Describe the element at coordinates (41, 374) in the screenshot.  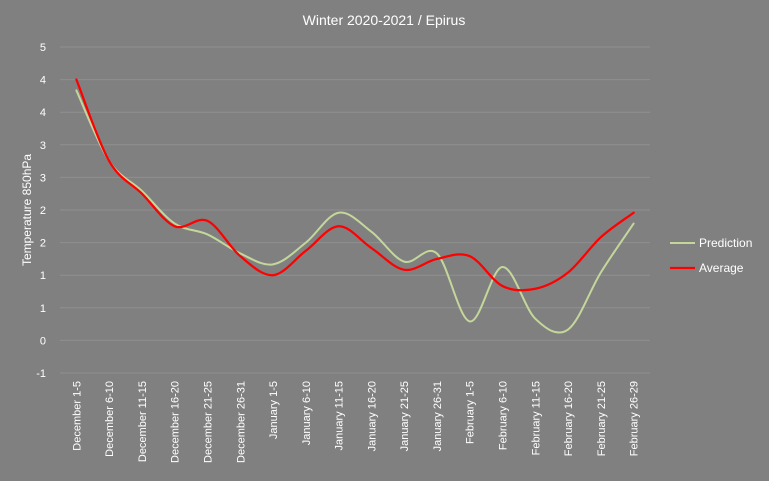
I see `y-tick-label: -1` at that location.